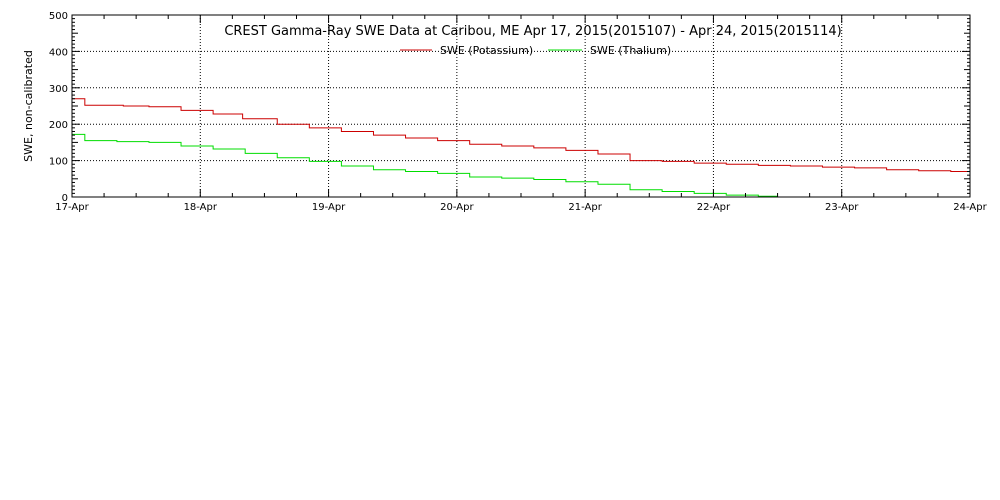 This screenshot has height=500, width=1000. Describe the element at coordinates (58, 125) in the screenshot. I see `y-tick-label: 200` at that location.